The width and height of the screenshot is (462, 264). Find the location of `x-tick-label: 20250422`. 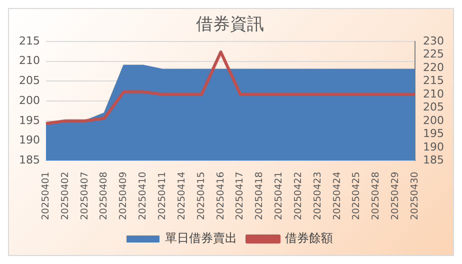

x-tick-label: 20250422 is located at coordinates (298, 196).